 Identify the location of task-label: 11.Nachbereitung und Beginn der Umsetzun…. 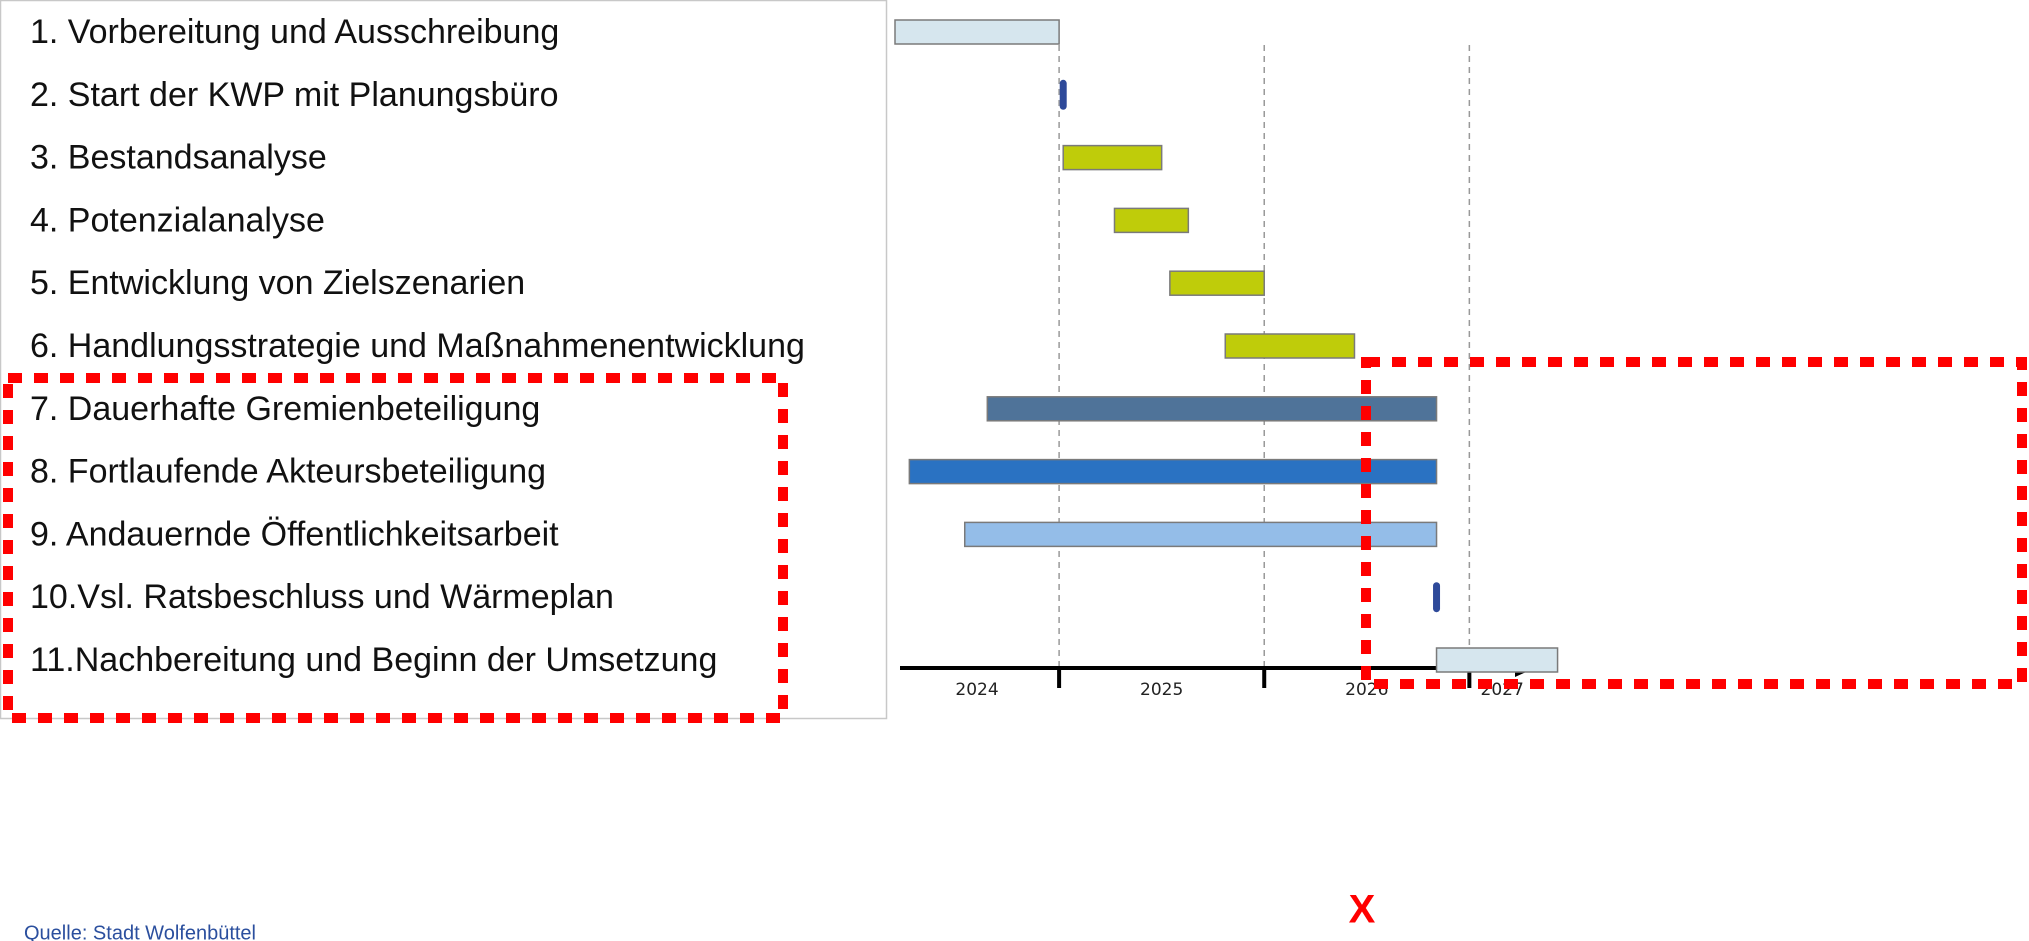
(373, 660).